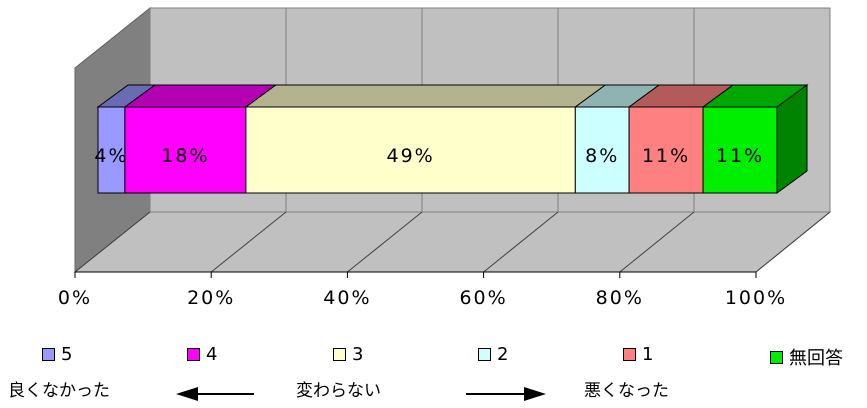  What do you see at coordinates (648, 354) in the screenshot?
I see `legend-label: 1` at bounding box center [648, 354].